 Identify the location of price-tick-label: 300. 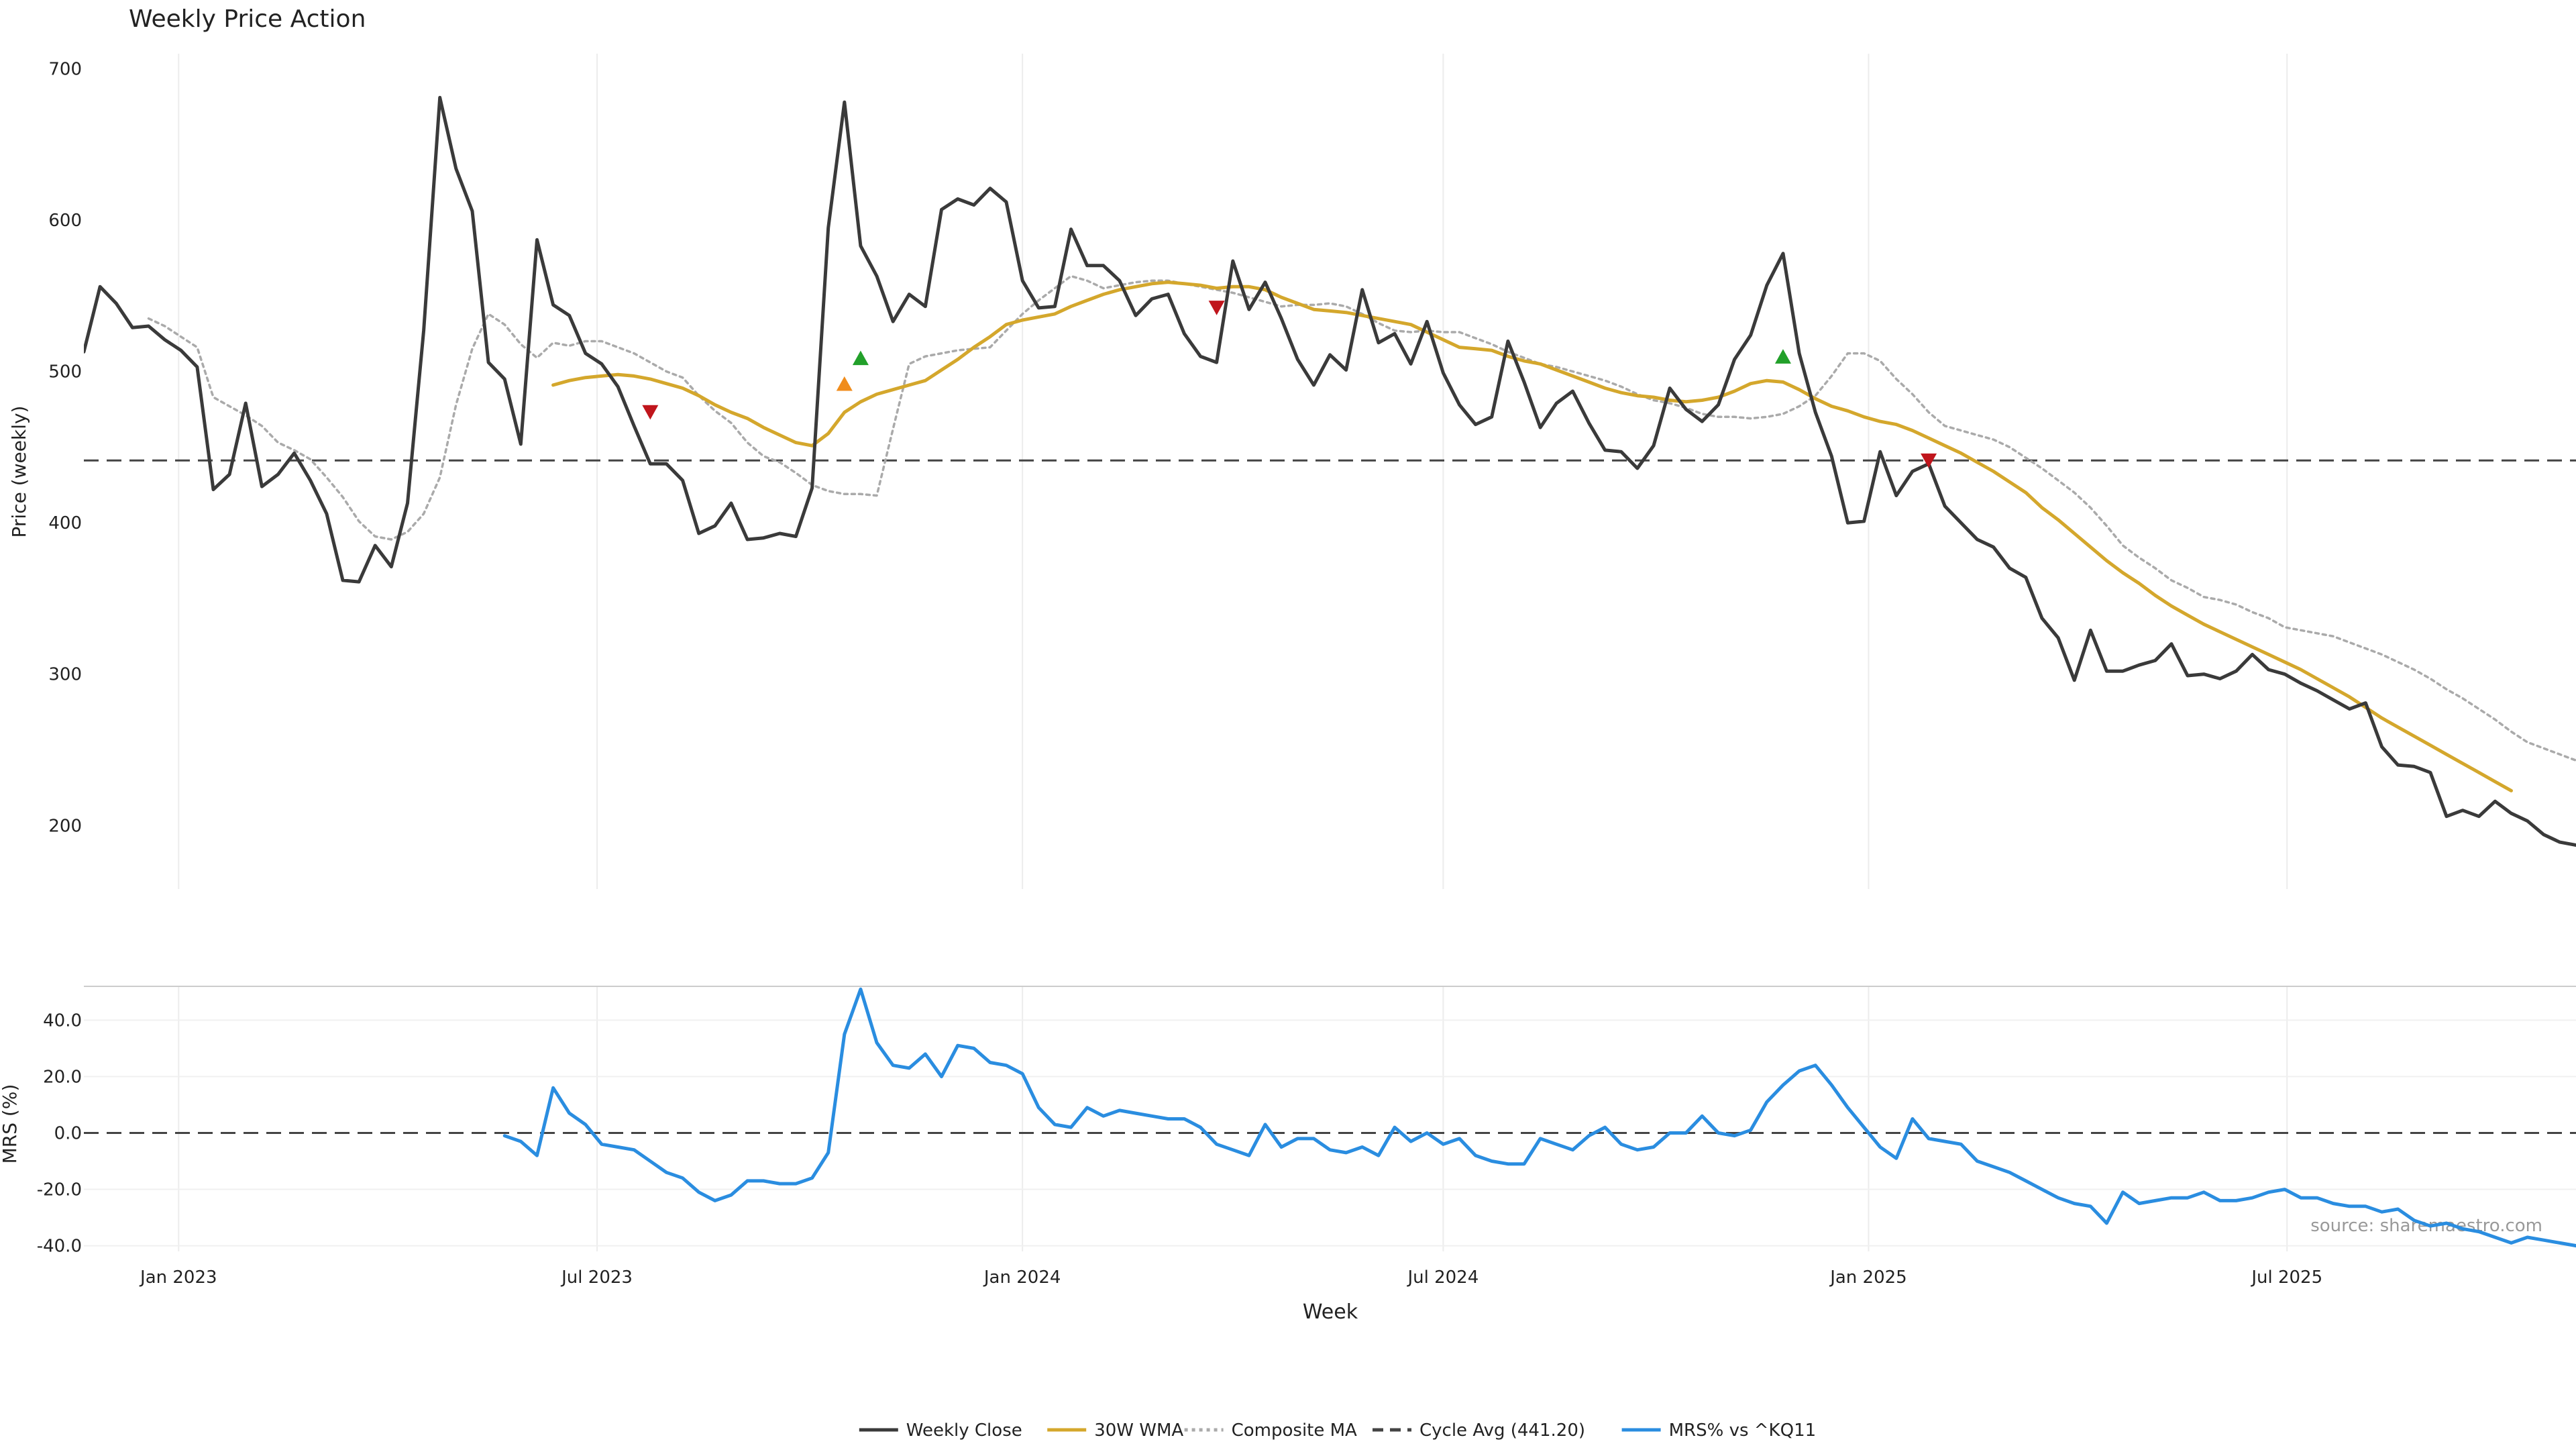
(65, 675).